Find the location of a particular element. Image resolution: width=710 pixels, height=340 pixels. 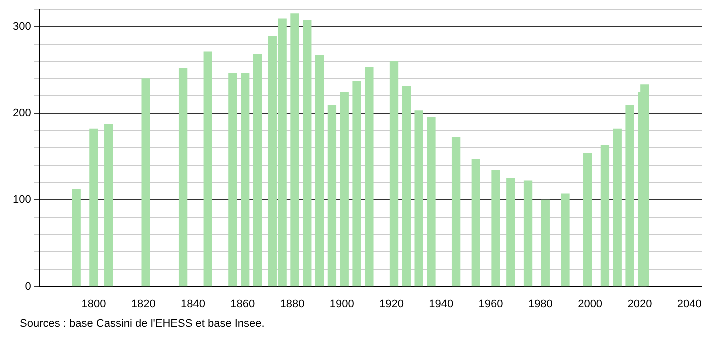

x-tick-label: 1920 is located at coordinates (392, 304).